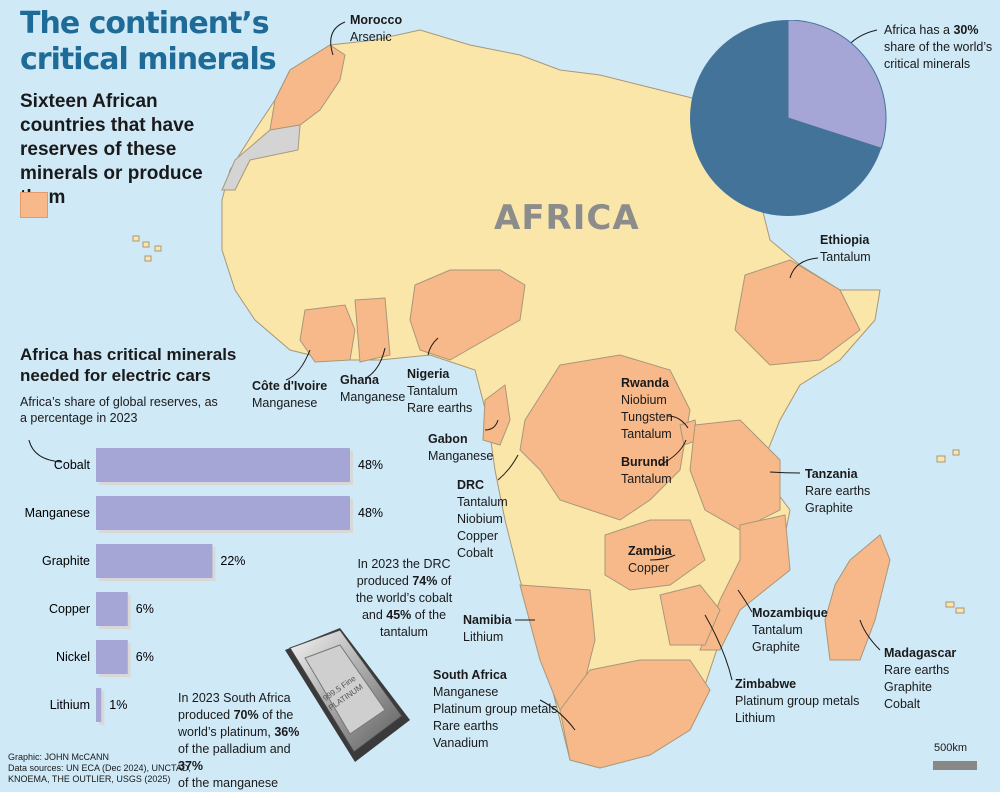 Image resolution: width=1000 pixels, height=792 pixels. I want to click on country-label-ethiopia: Ethiopia Tantalum, so click(845, 249).